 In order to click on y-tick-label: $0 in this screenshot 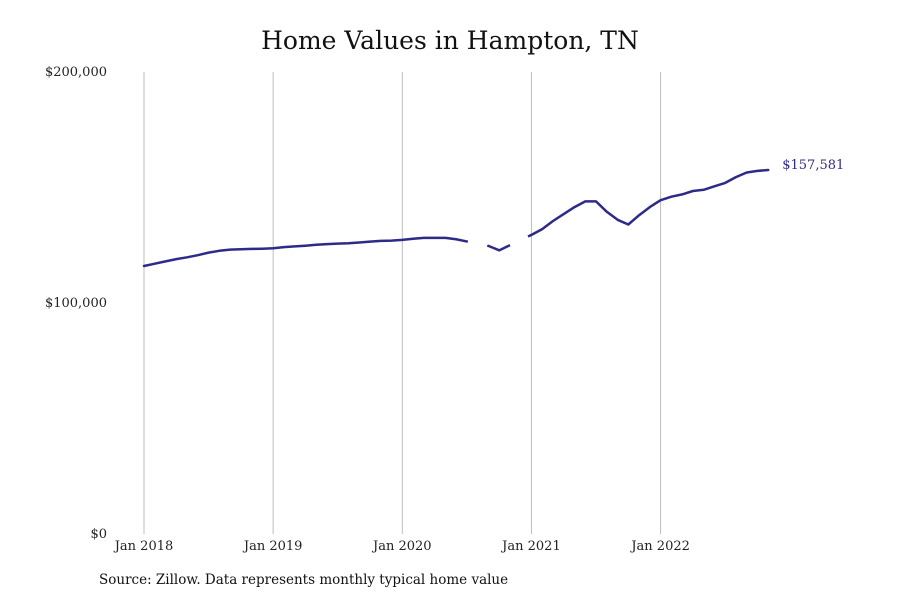, I will do `click(98, 534)`.